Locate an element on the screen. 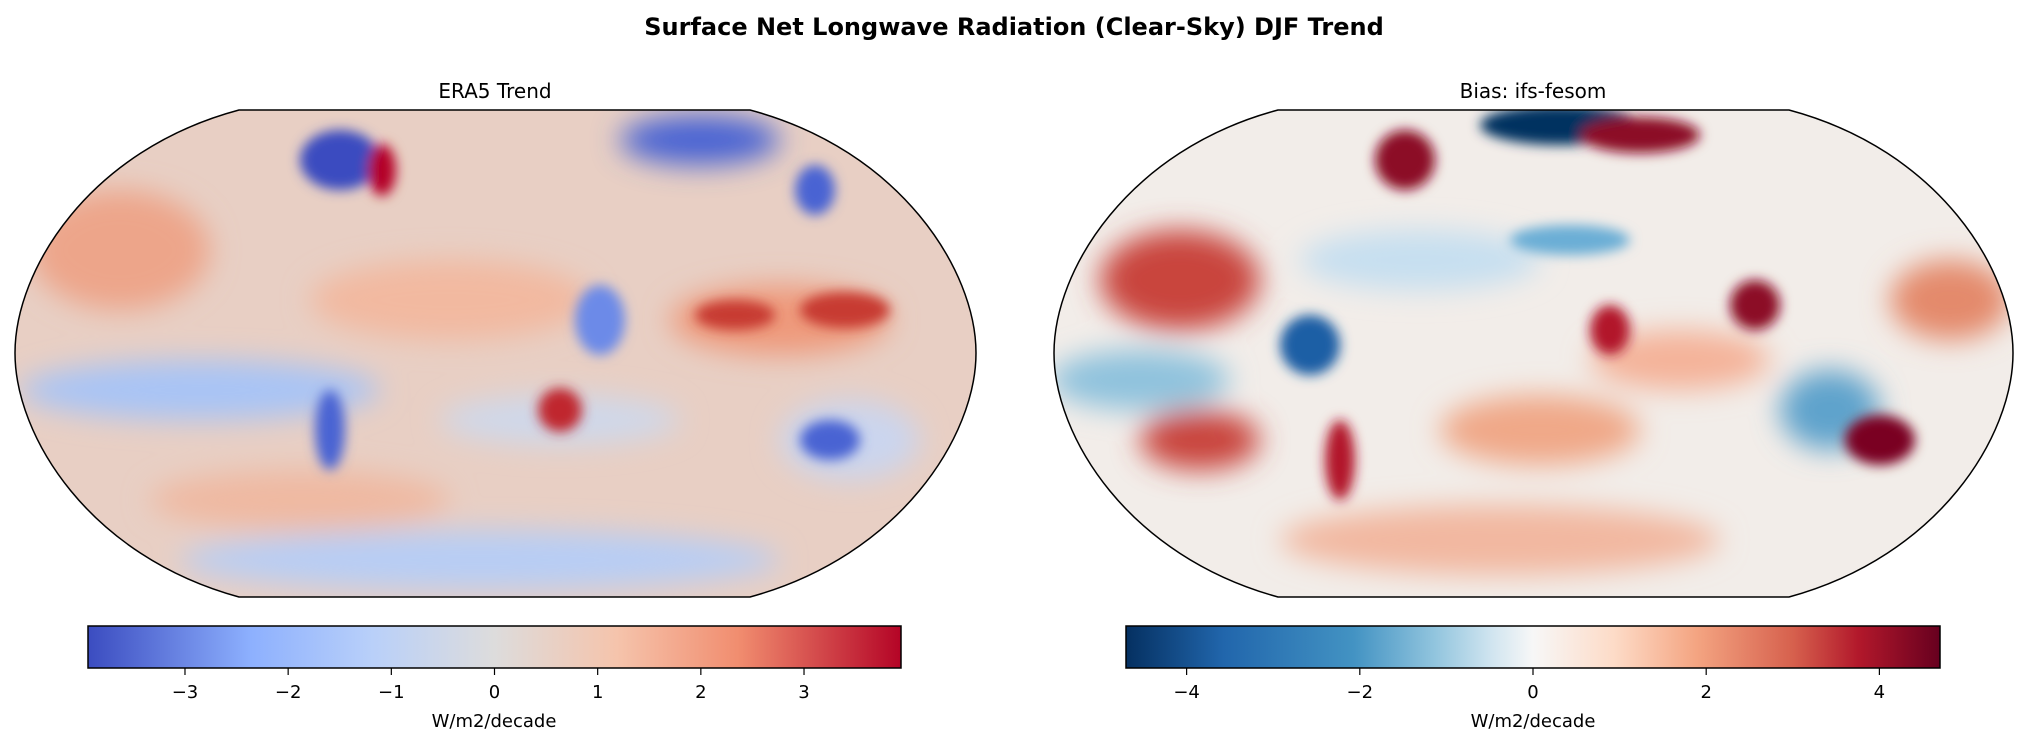 This screenshot has width=2028, height=746. colorbar-bias-ticks: −4 −2 0 2 4 is located at coordinates (1529, 685).